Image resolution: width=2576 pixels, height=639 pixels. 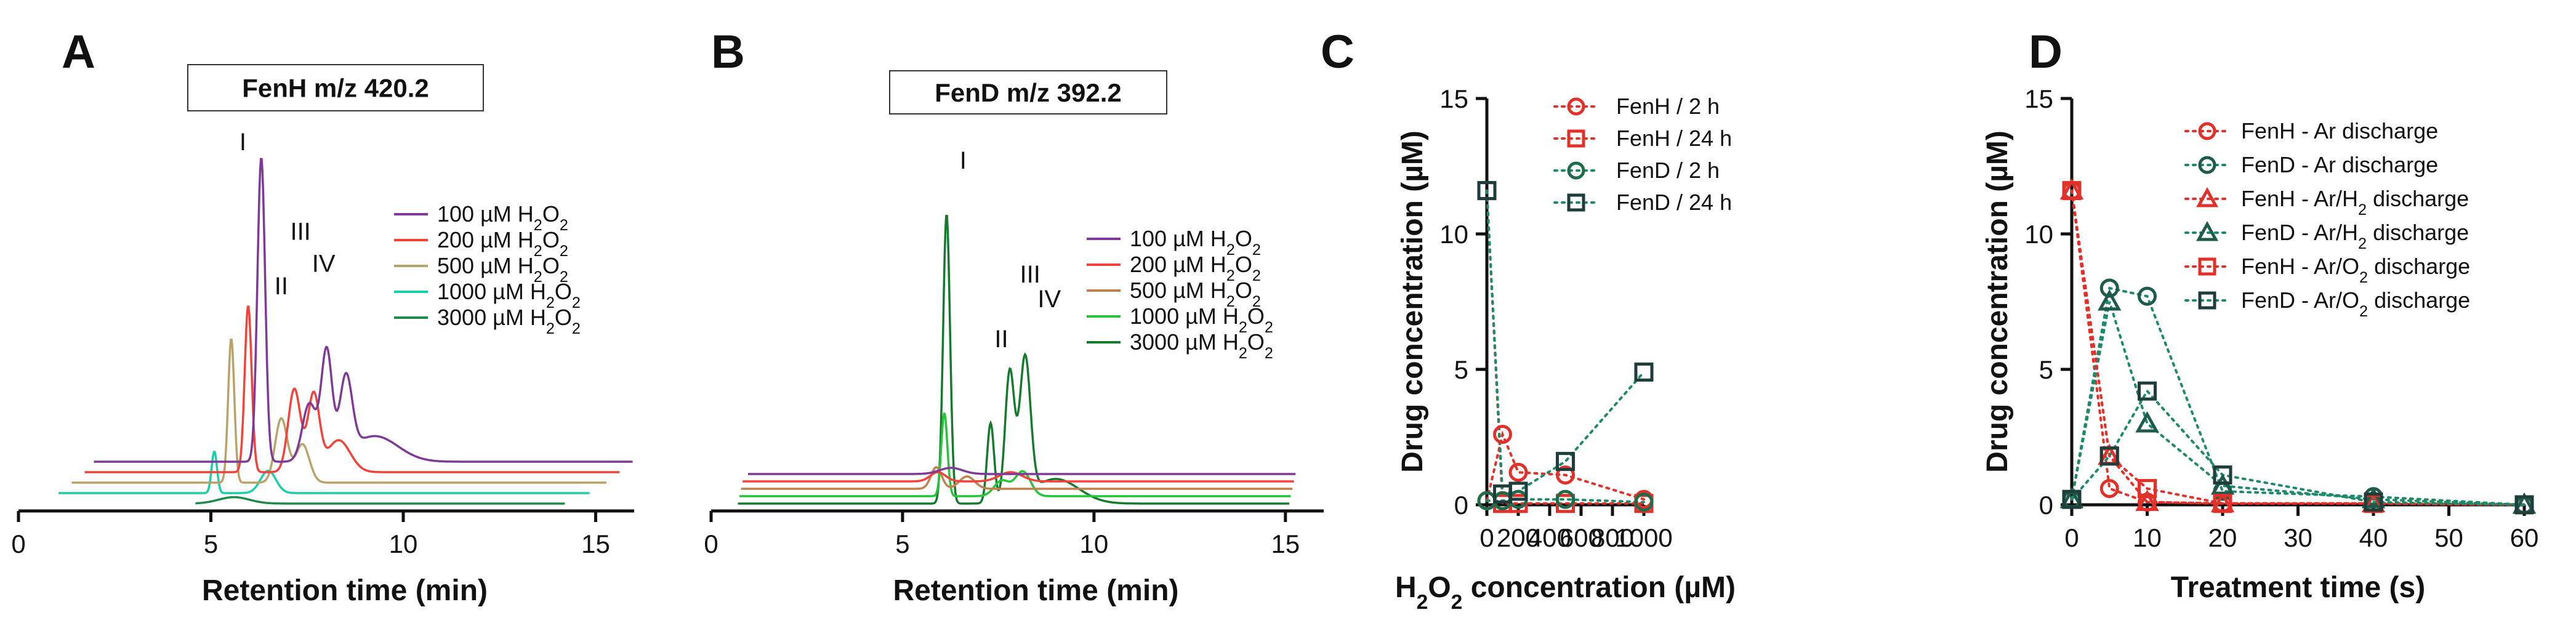 I want to click on legend-entry-part: discharge, so click(x=2419, y=300).